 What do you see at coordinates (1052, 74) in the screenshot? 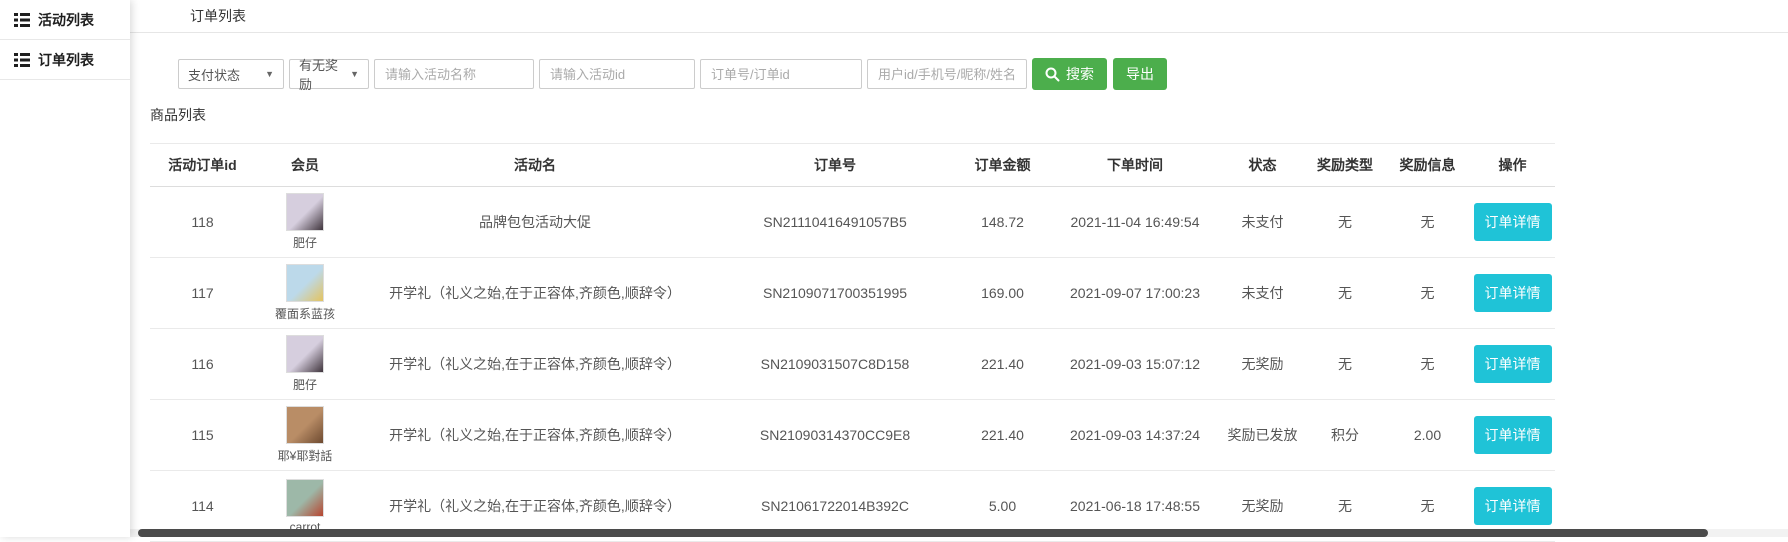
I see `search-icon` at bounding box center [1052, 74].